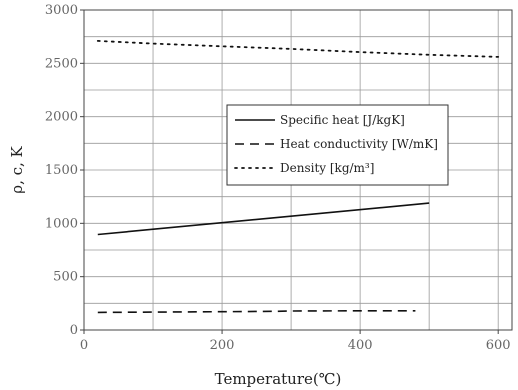 This screenshot has width=518, height=390. I want to click on x-tick-label: 200, so click(222, 345).